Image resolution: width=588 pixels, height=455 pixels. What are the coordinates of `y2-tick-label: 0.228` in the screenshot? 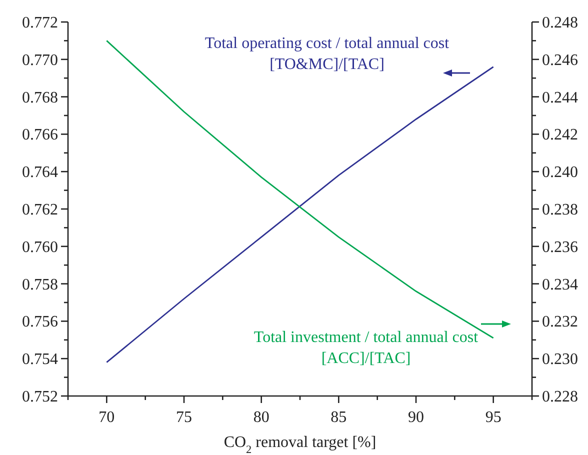 It's located at (560, 397).